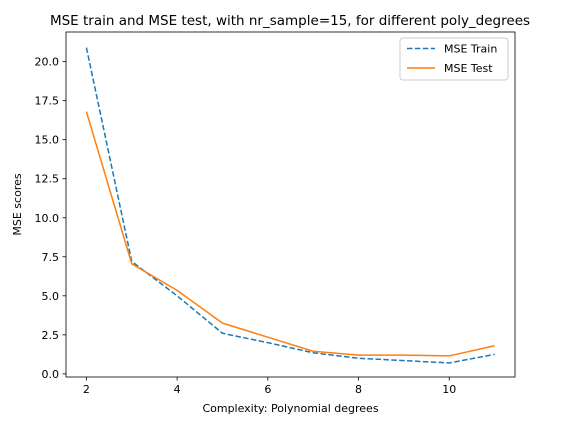 The height and width of the screenshot is (426, 570). I want to click on y-tick-label: 20.0, so click(47, 62).